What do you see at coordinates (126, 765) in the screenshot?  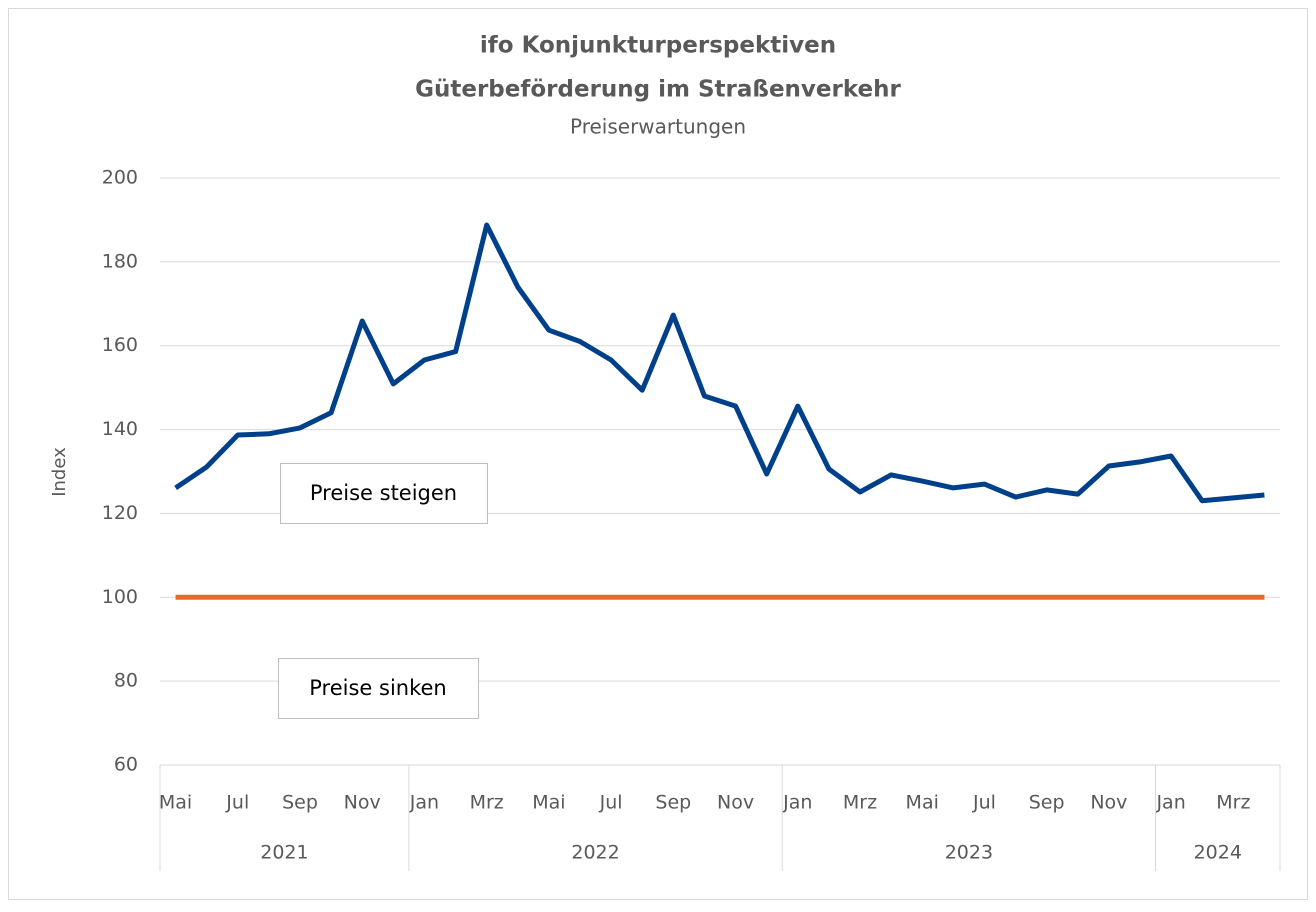 I see `y-tick-label: 60` at bounding box center [126, 765].